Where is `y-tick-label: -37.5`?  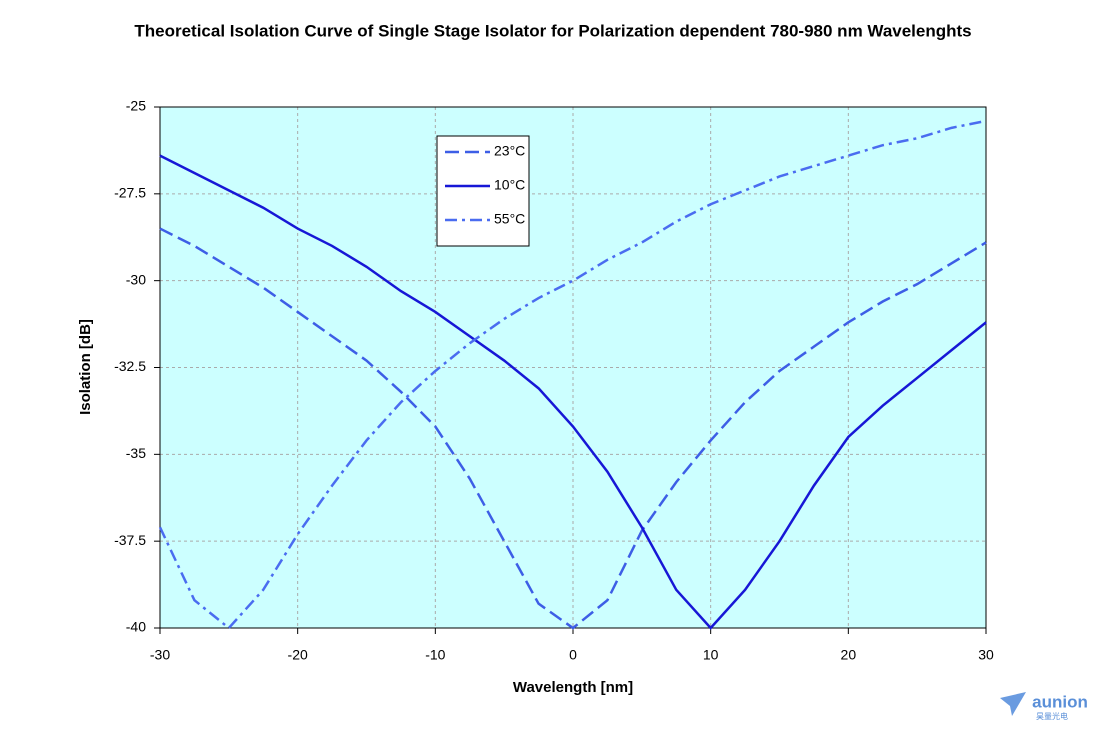
y-tick-label: -37.5 is located at coordinates (130, 540).